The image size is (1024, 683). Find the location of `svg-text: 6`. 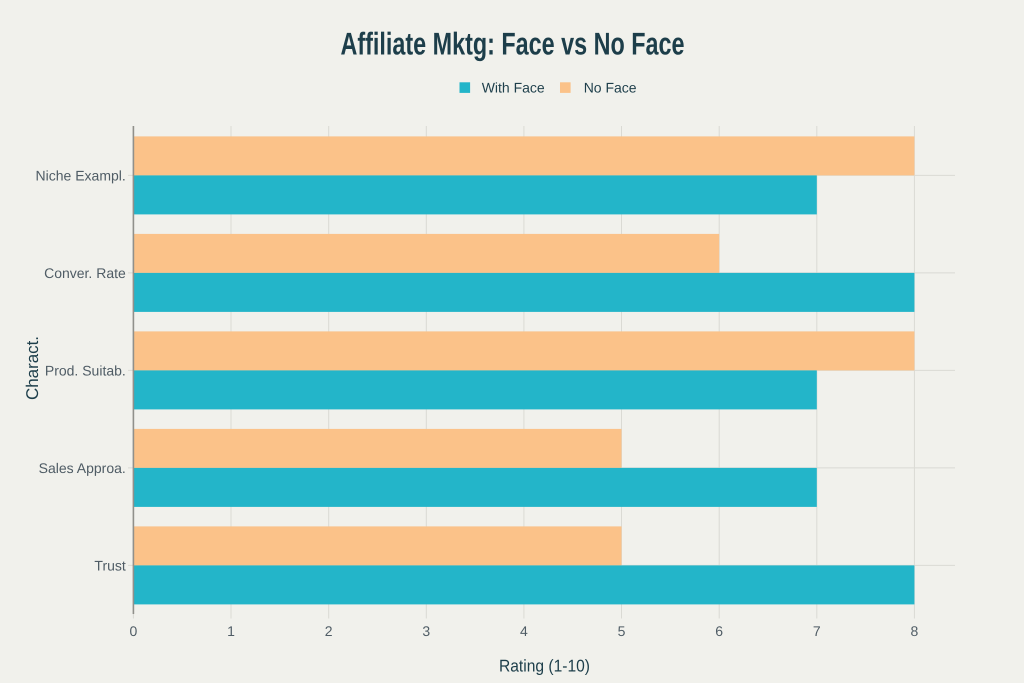

svg-text: 6 is located at coordinates (719, 631).